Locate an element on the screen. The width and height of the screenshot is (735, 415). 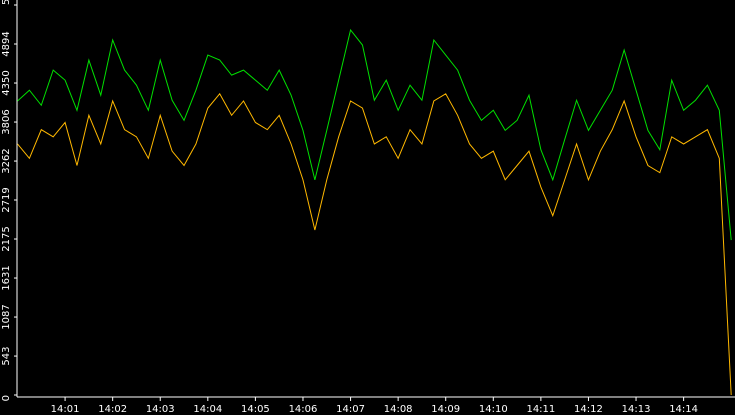
x-tick-label: 14:06 is located at coordinates (303, 409).